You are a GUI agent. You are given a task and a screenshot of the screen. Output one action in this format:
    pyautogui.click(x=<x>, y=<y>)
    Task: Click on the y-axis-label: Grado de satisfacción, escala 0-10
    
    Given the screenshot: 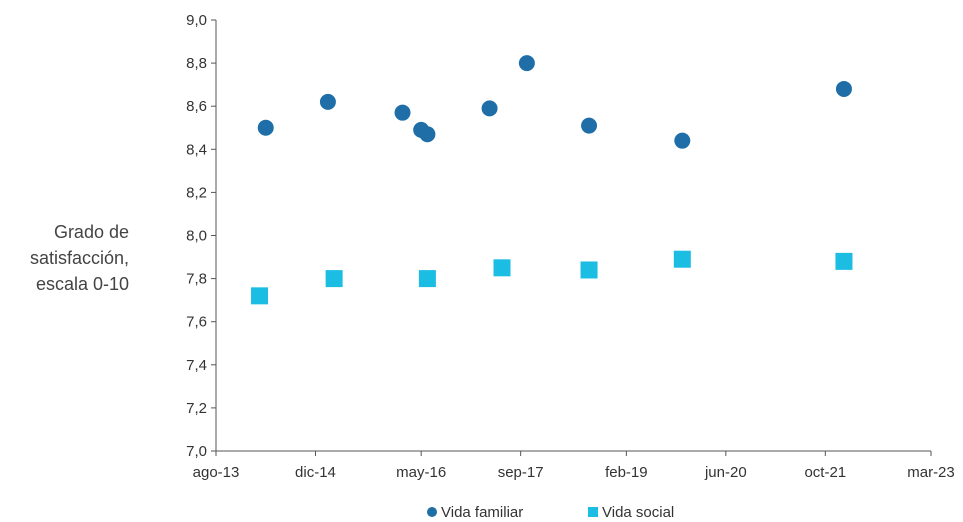 What is the action you would take?
    pyautogui.click(x=79, y=258)
    